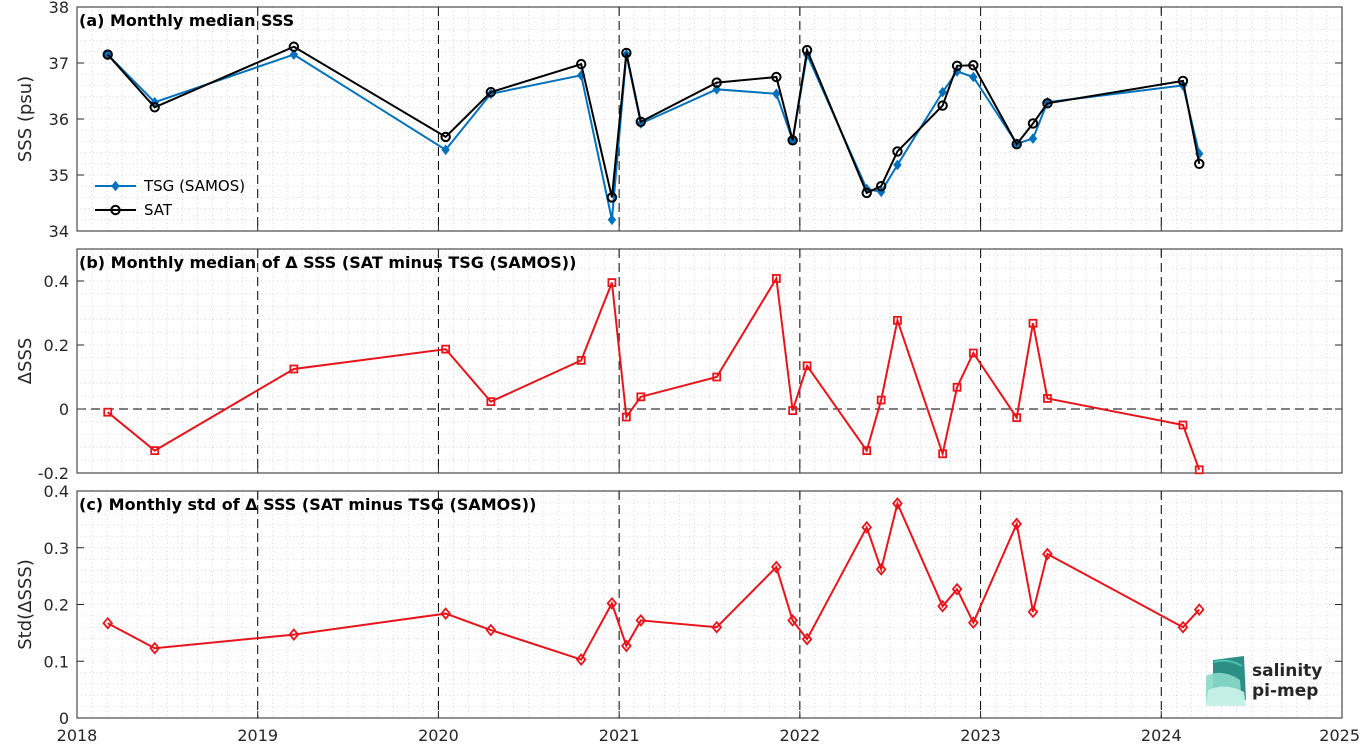 The image size is (1363, 745). I want to click on x-tick-label: 2018, so click(77, 735).